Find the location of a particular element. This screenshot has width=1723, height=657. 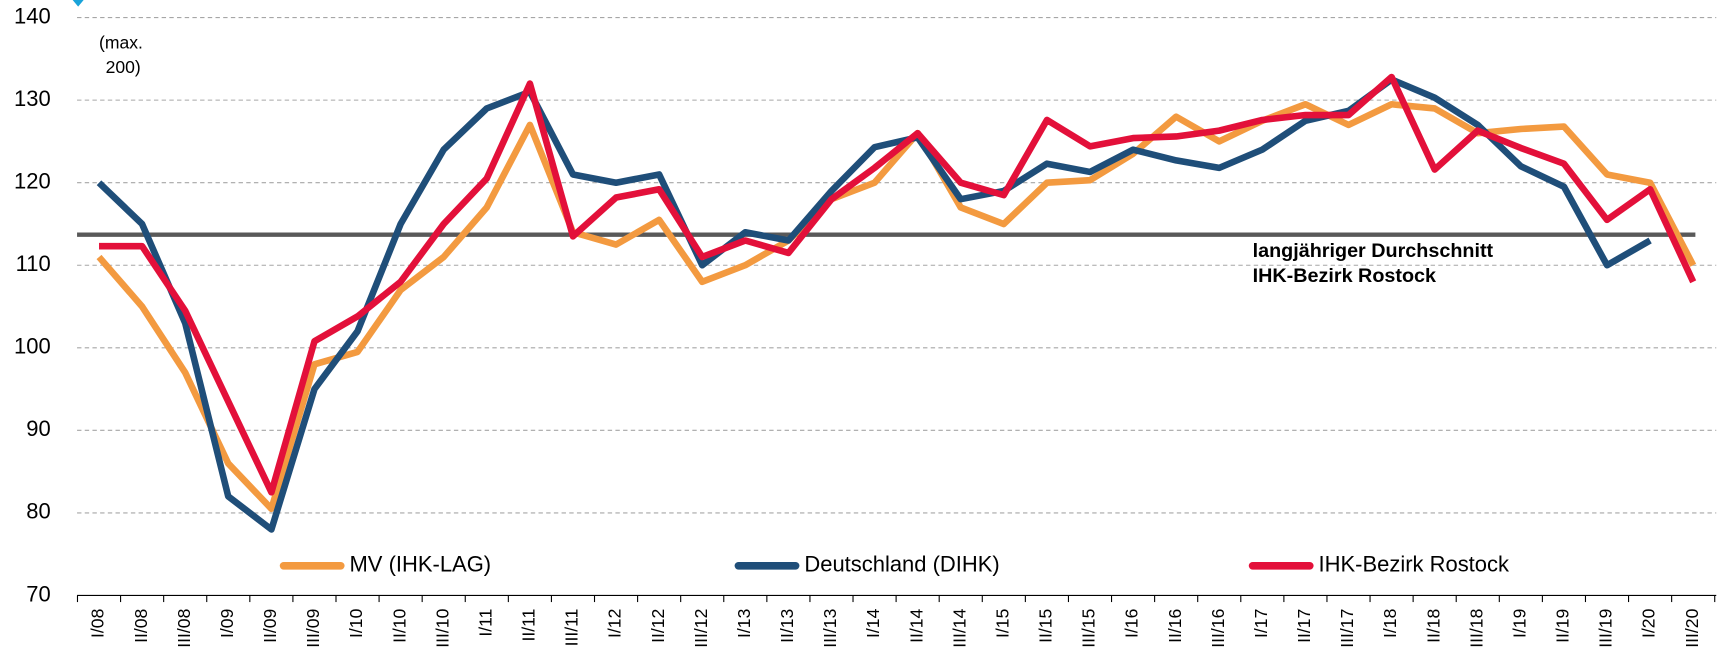

legend-label: MV (IHK-LAG) is located at coordinates (421, 564).